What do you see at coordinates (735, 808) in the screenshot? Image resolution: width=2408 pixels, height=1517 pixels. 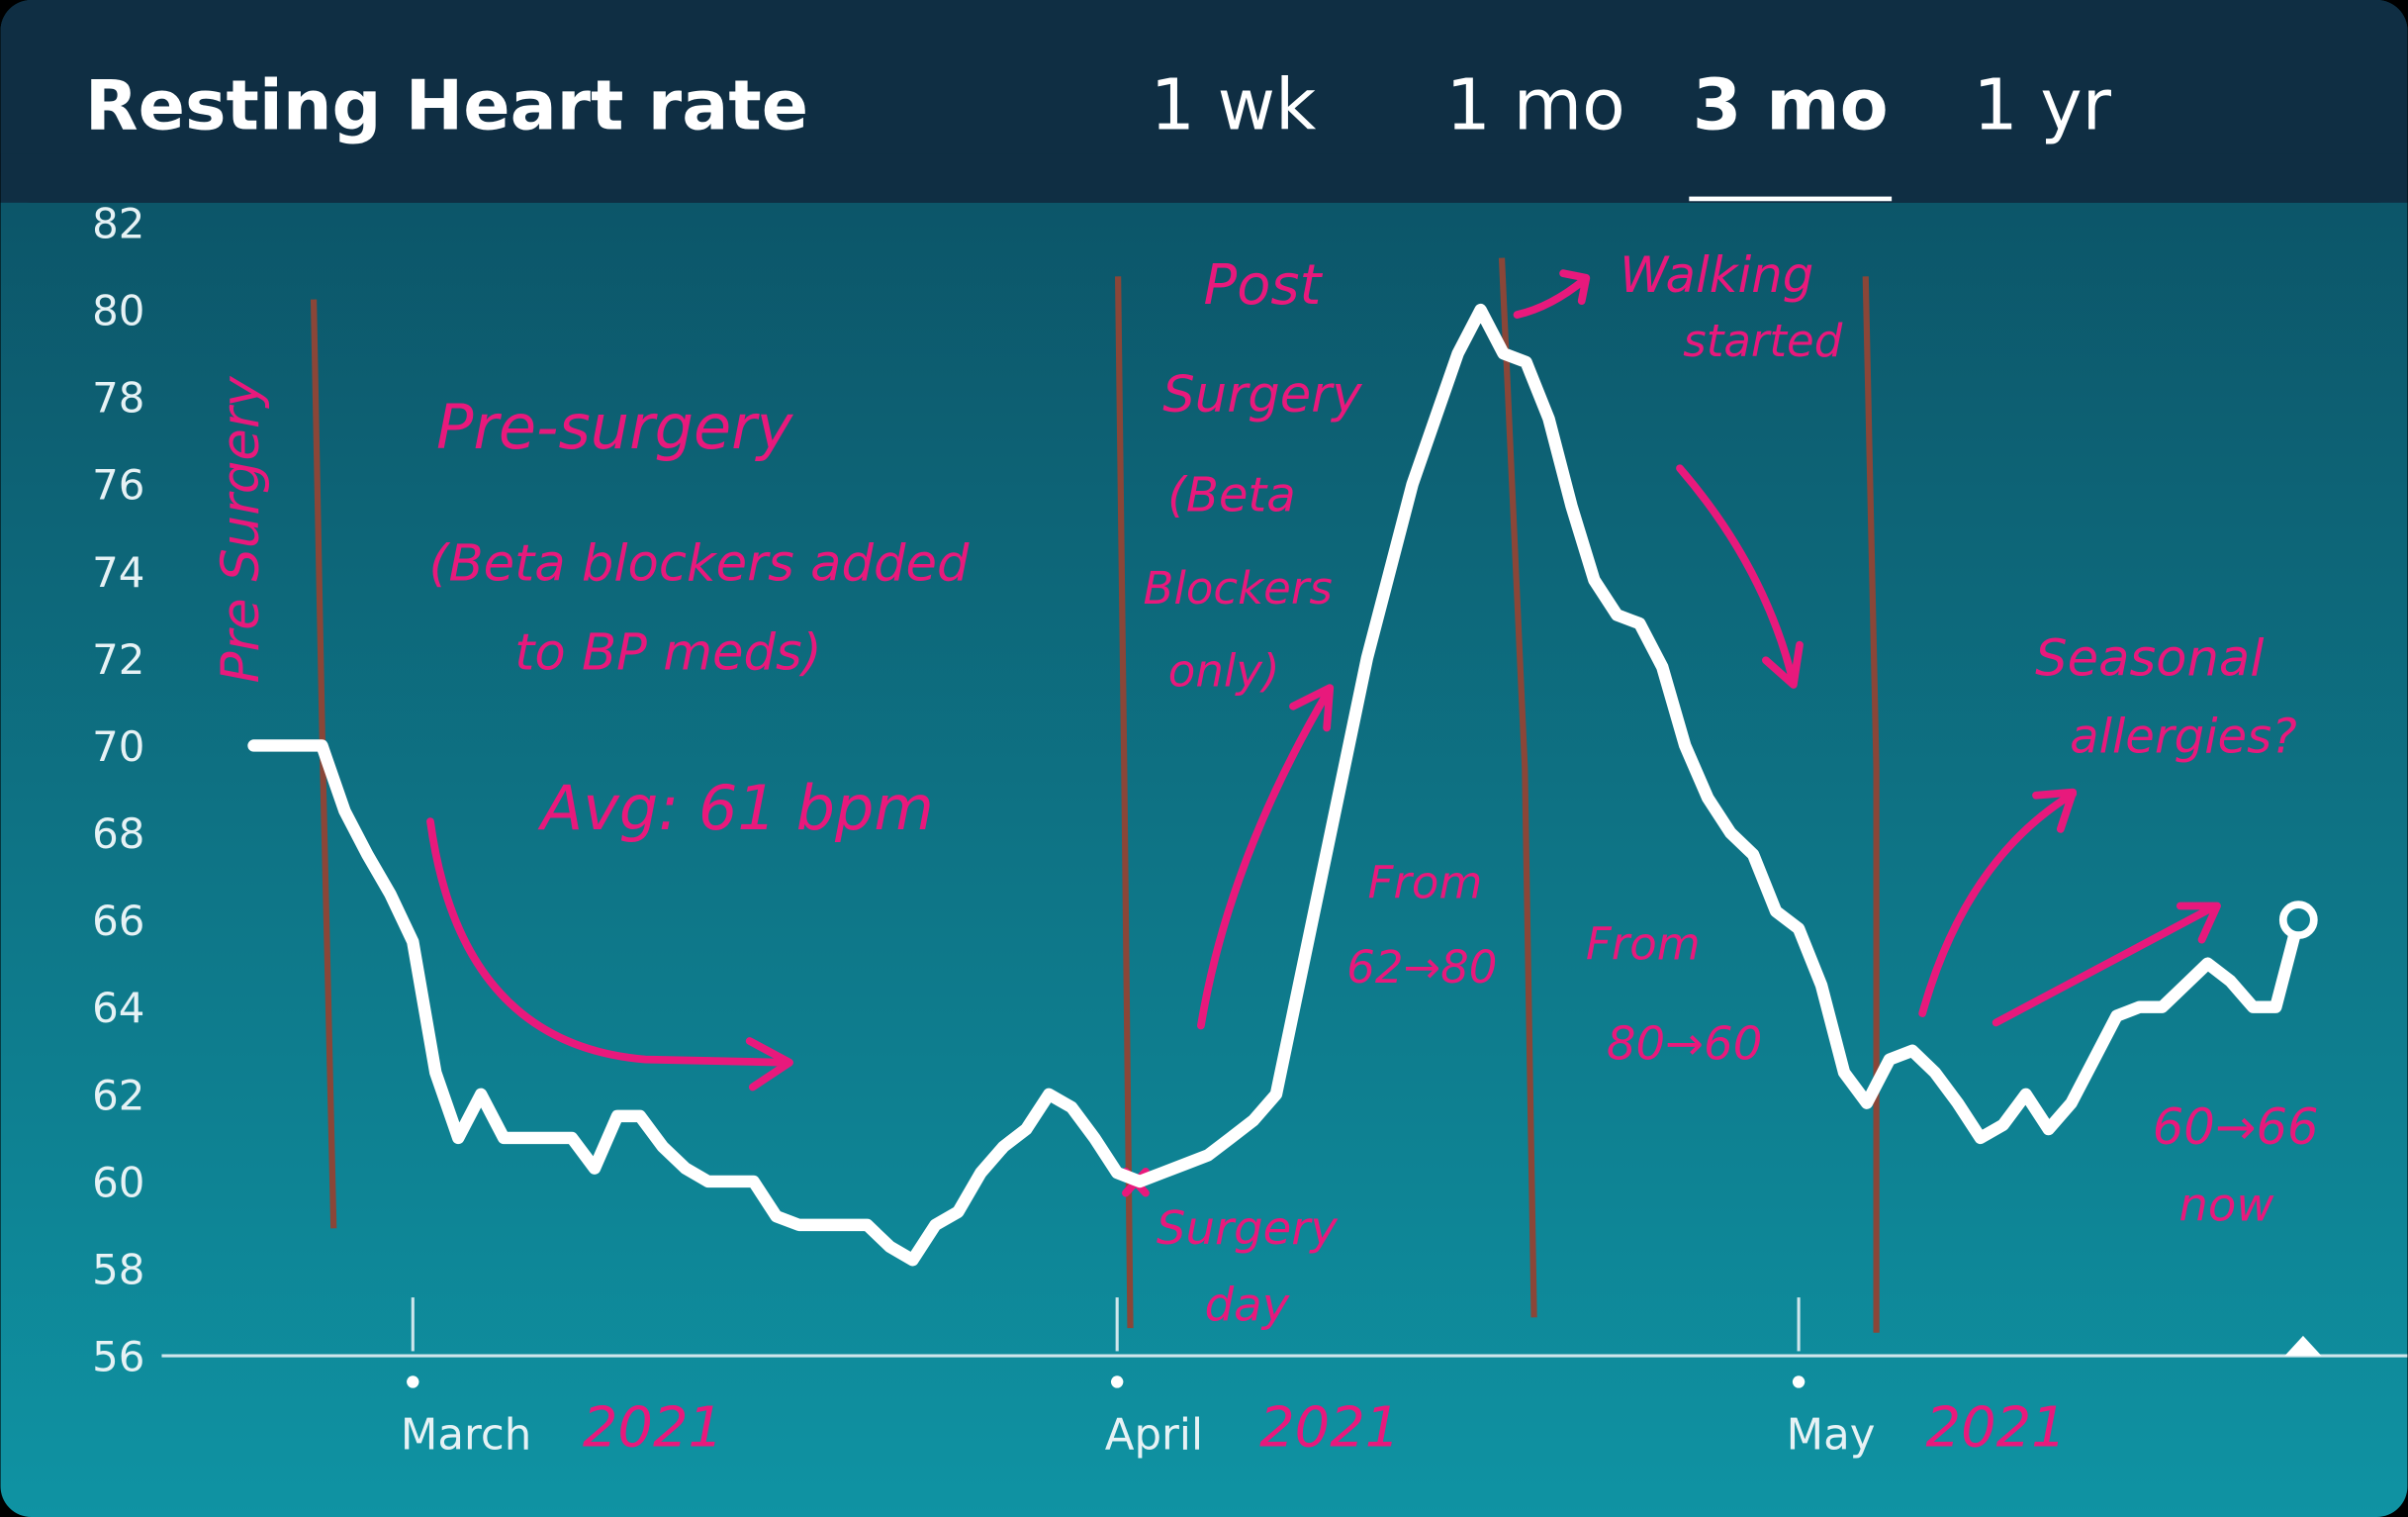 I see `annotation: Avg: 61 bpm` at bounding box center [735, 808].